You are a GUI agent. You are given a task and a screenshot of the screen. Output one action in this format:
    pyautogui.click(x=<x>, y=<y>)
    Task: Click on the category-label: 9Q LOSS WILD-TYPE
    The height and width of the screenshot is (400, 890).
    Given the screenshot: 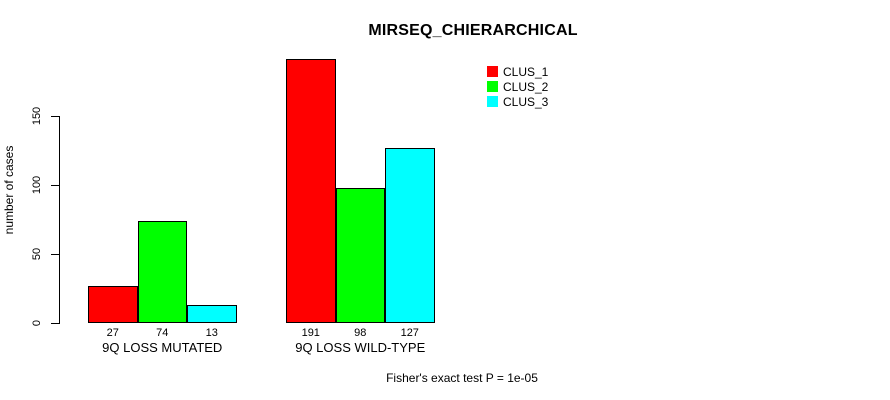 What is the action you would take?
    pyautogui.click(x=360, y=347)
    